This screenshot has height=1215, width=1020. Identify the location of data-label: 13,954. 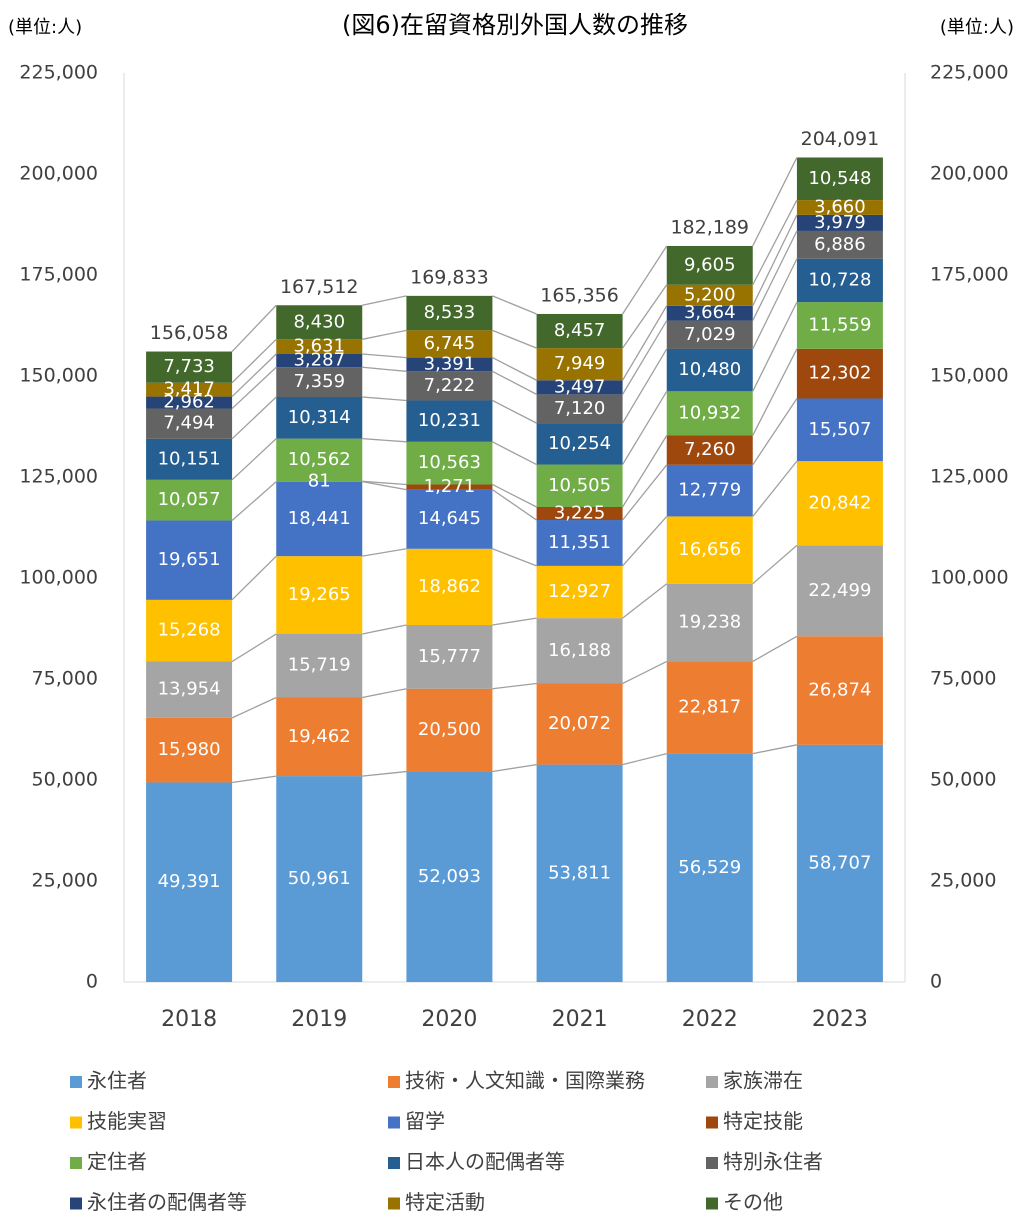
(189, 689).